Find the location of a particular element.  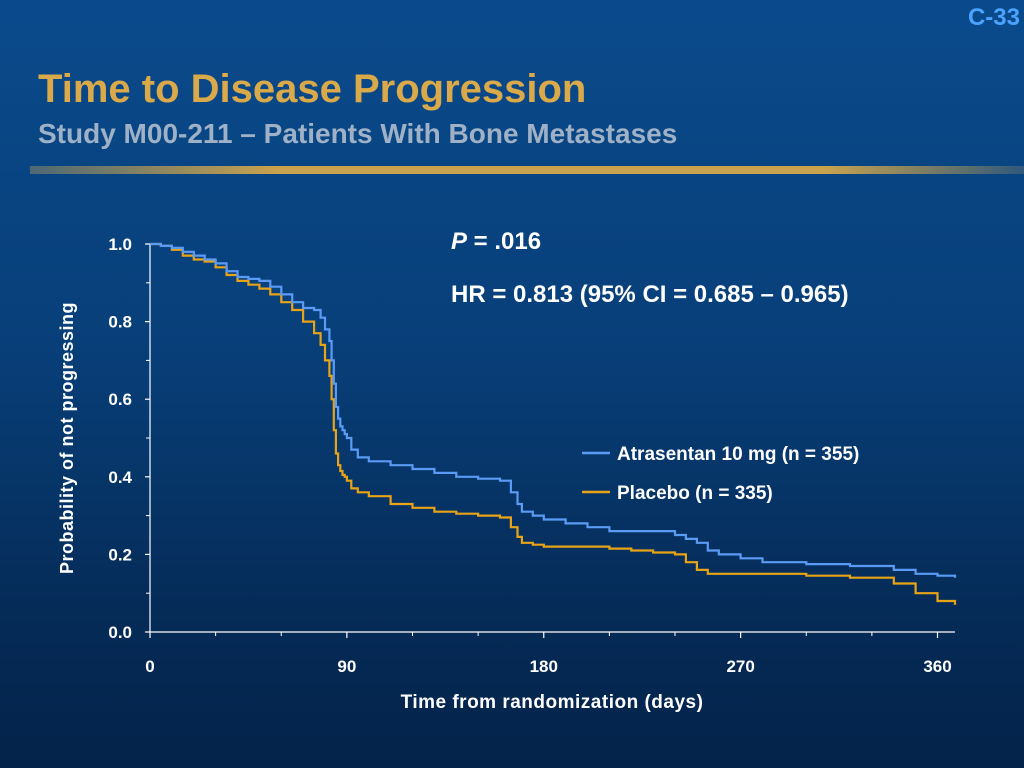

x-tick-label: 180 is located at coordinates (544, 666).